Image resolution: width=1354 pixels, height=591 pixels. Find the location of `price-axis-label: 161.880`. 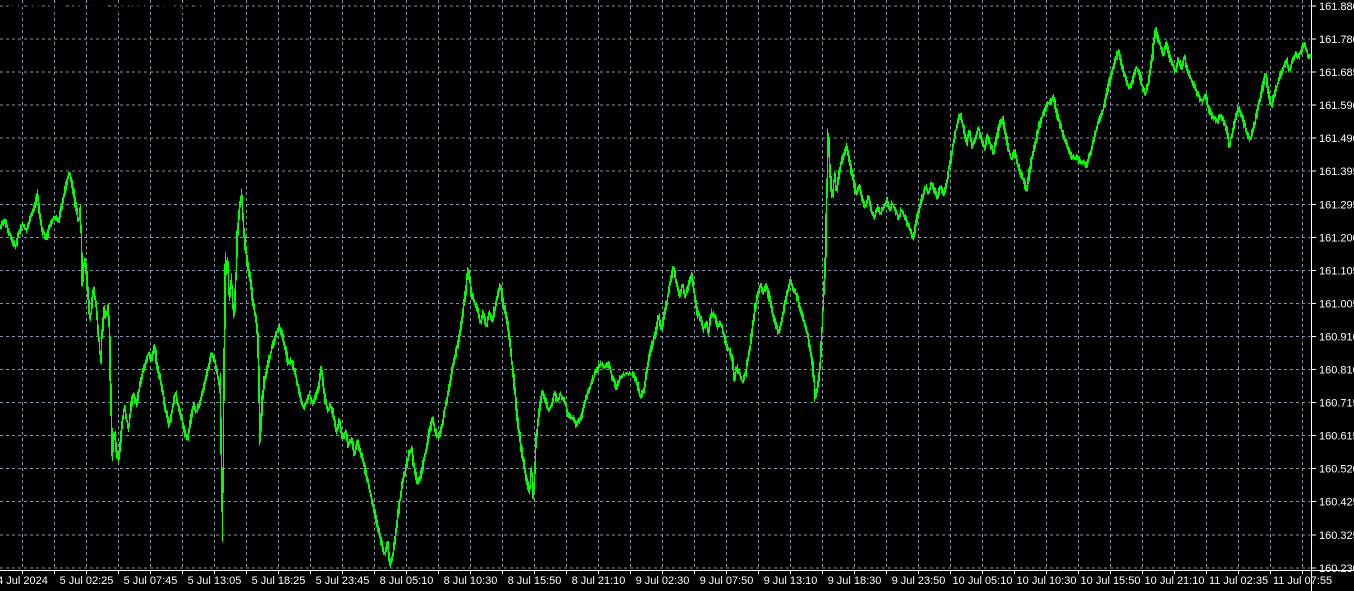

price-axis-label: 161.880 is located at coordinates (1336, 7).